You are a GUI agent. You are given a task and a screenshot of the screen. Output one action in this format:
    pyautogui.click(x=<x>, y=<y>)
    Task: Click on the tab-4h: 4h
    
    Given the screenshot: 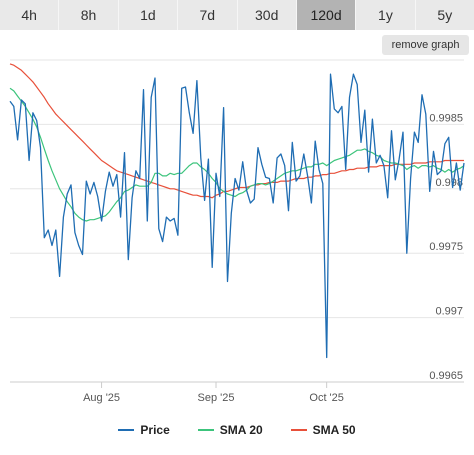 What is the action you would take?
    pyautogui.click(x=30, y=15)
    